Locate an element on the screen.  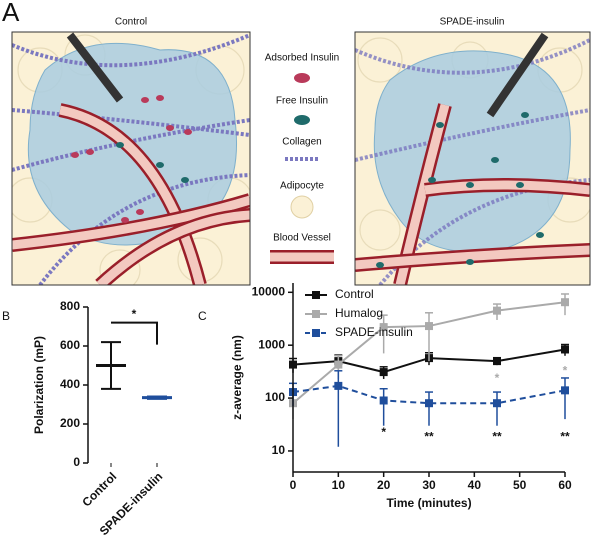
legend-label: Collagen is located at coordinates (301, 142).